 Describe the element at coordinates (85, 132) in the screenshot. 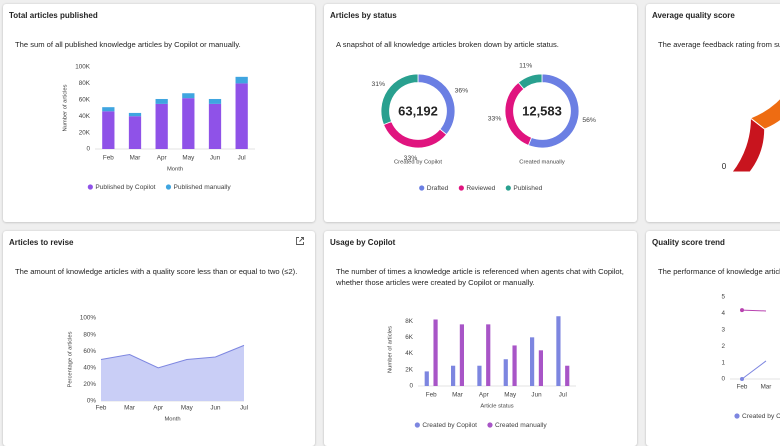

I see `y-tick-label: 20K` at that location.